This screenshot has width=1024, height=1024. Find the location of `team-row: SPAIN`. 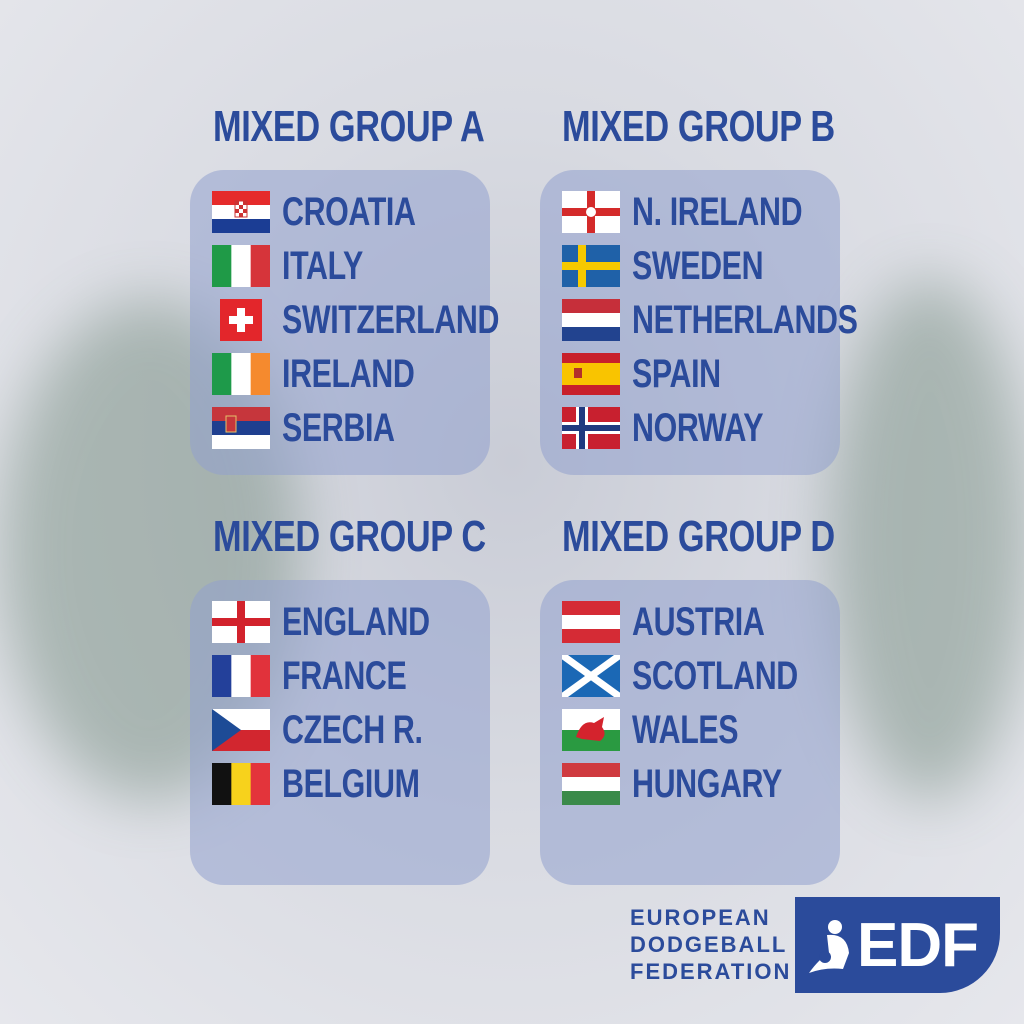

team-row: SPAIN is located at coordinates (655, 374).